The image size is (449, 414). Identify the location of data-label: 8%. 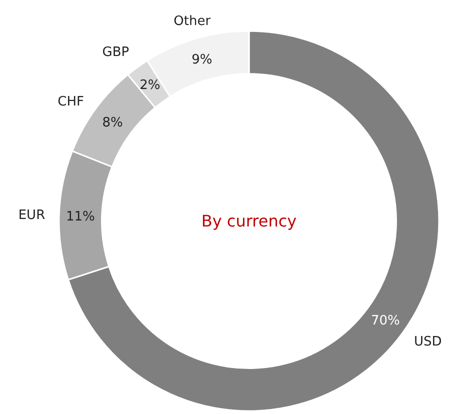
(112, 122).